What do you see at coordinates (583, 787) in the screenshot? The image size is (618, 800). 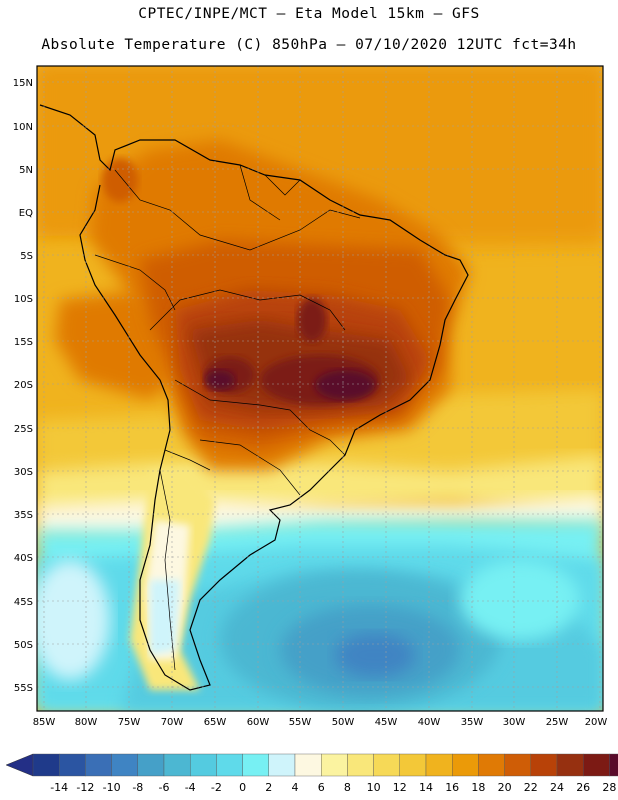 I see `colorbar-label: 26` at bounding box center [583, 787].